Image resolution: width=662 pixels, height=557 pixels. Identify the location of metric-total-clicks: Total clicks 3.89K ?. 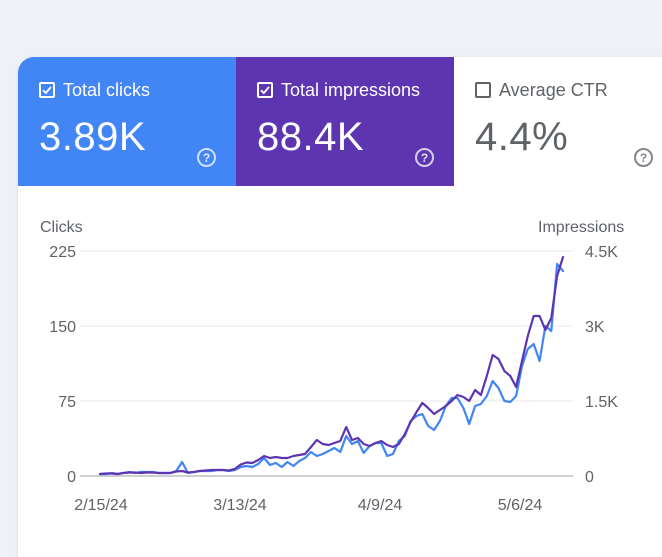
(127, 121).